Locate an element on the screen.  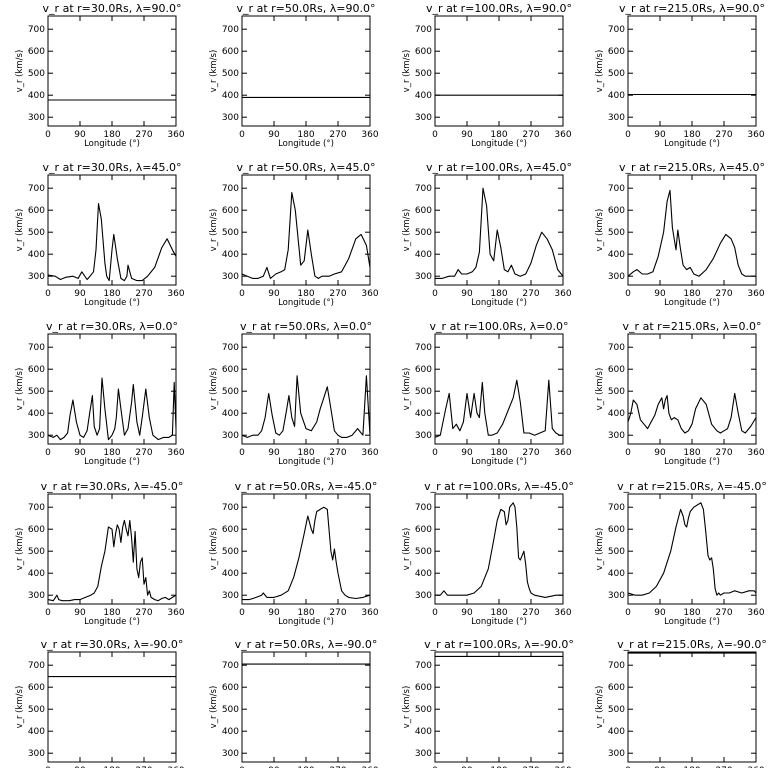
panel-title: v_r at r=100.0Rs, λ=90.0° is located at coordinates (499, 8).